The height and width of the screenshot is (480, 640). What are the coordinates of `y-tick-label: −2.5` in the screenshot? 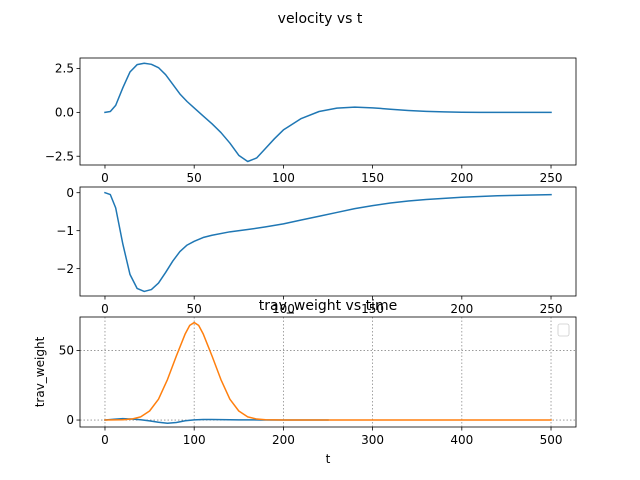 It's located at (59, 156).